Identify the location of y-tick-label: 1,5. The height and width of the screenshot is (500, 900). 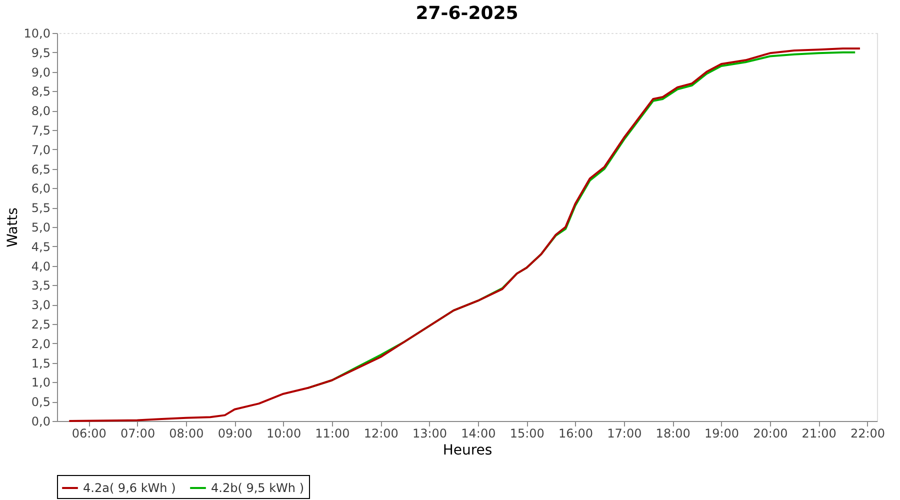
(40, 363).